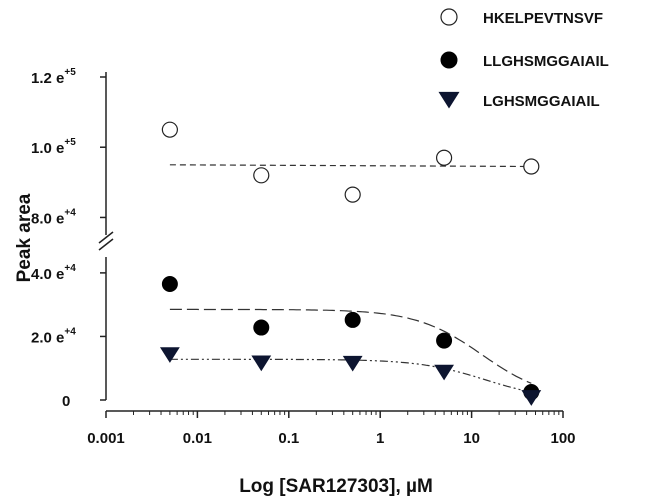 This screenshot has height=502, width=665. What do you see at coordinates (541, 101) in the screenshot?
I see `legend-label: LGHSMGGAIAIL` at bounding box center [541, 101].